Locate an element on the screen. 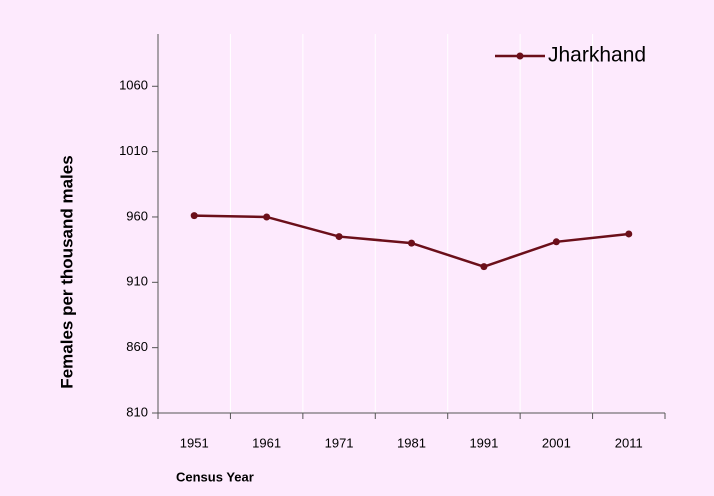  x-axis-label: Census Year is located at coordinates (215, 476).